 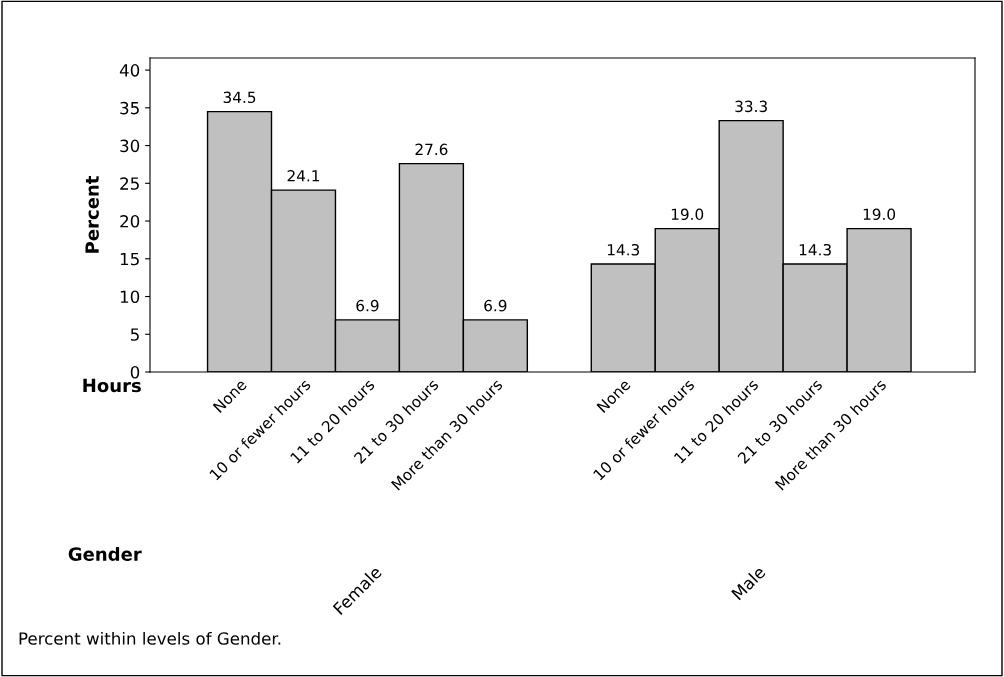 I want to click on y-axis-title: Percent, so click(x=92, y=214).